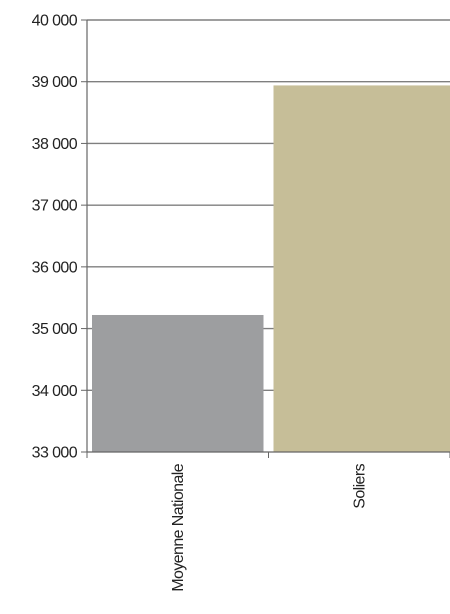 This screenshot has height=614, width=450. I want to click on y-tick-label: 34 000, so click(55, 391).